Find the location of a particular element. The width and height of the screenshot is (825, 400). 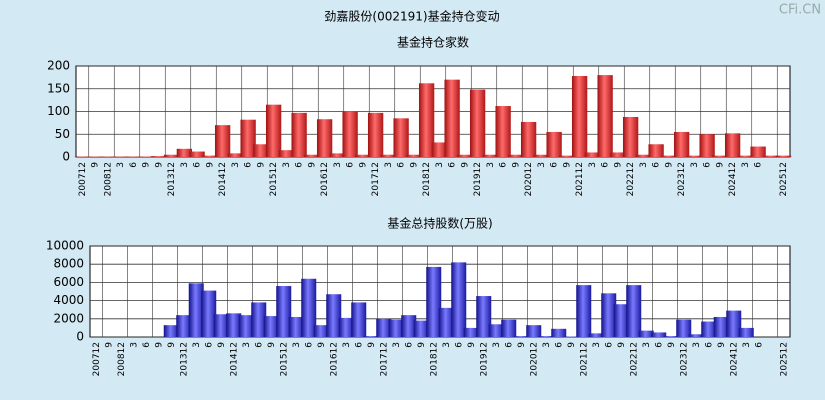

x-tick-label: 202312 is located at coordinates (684, 359).